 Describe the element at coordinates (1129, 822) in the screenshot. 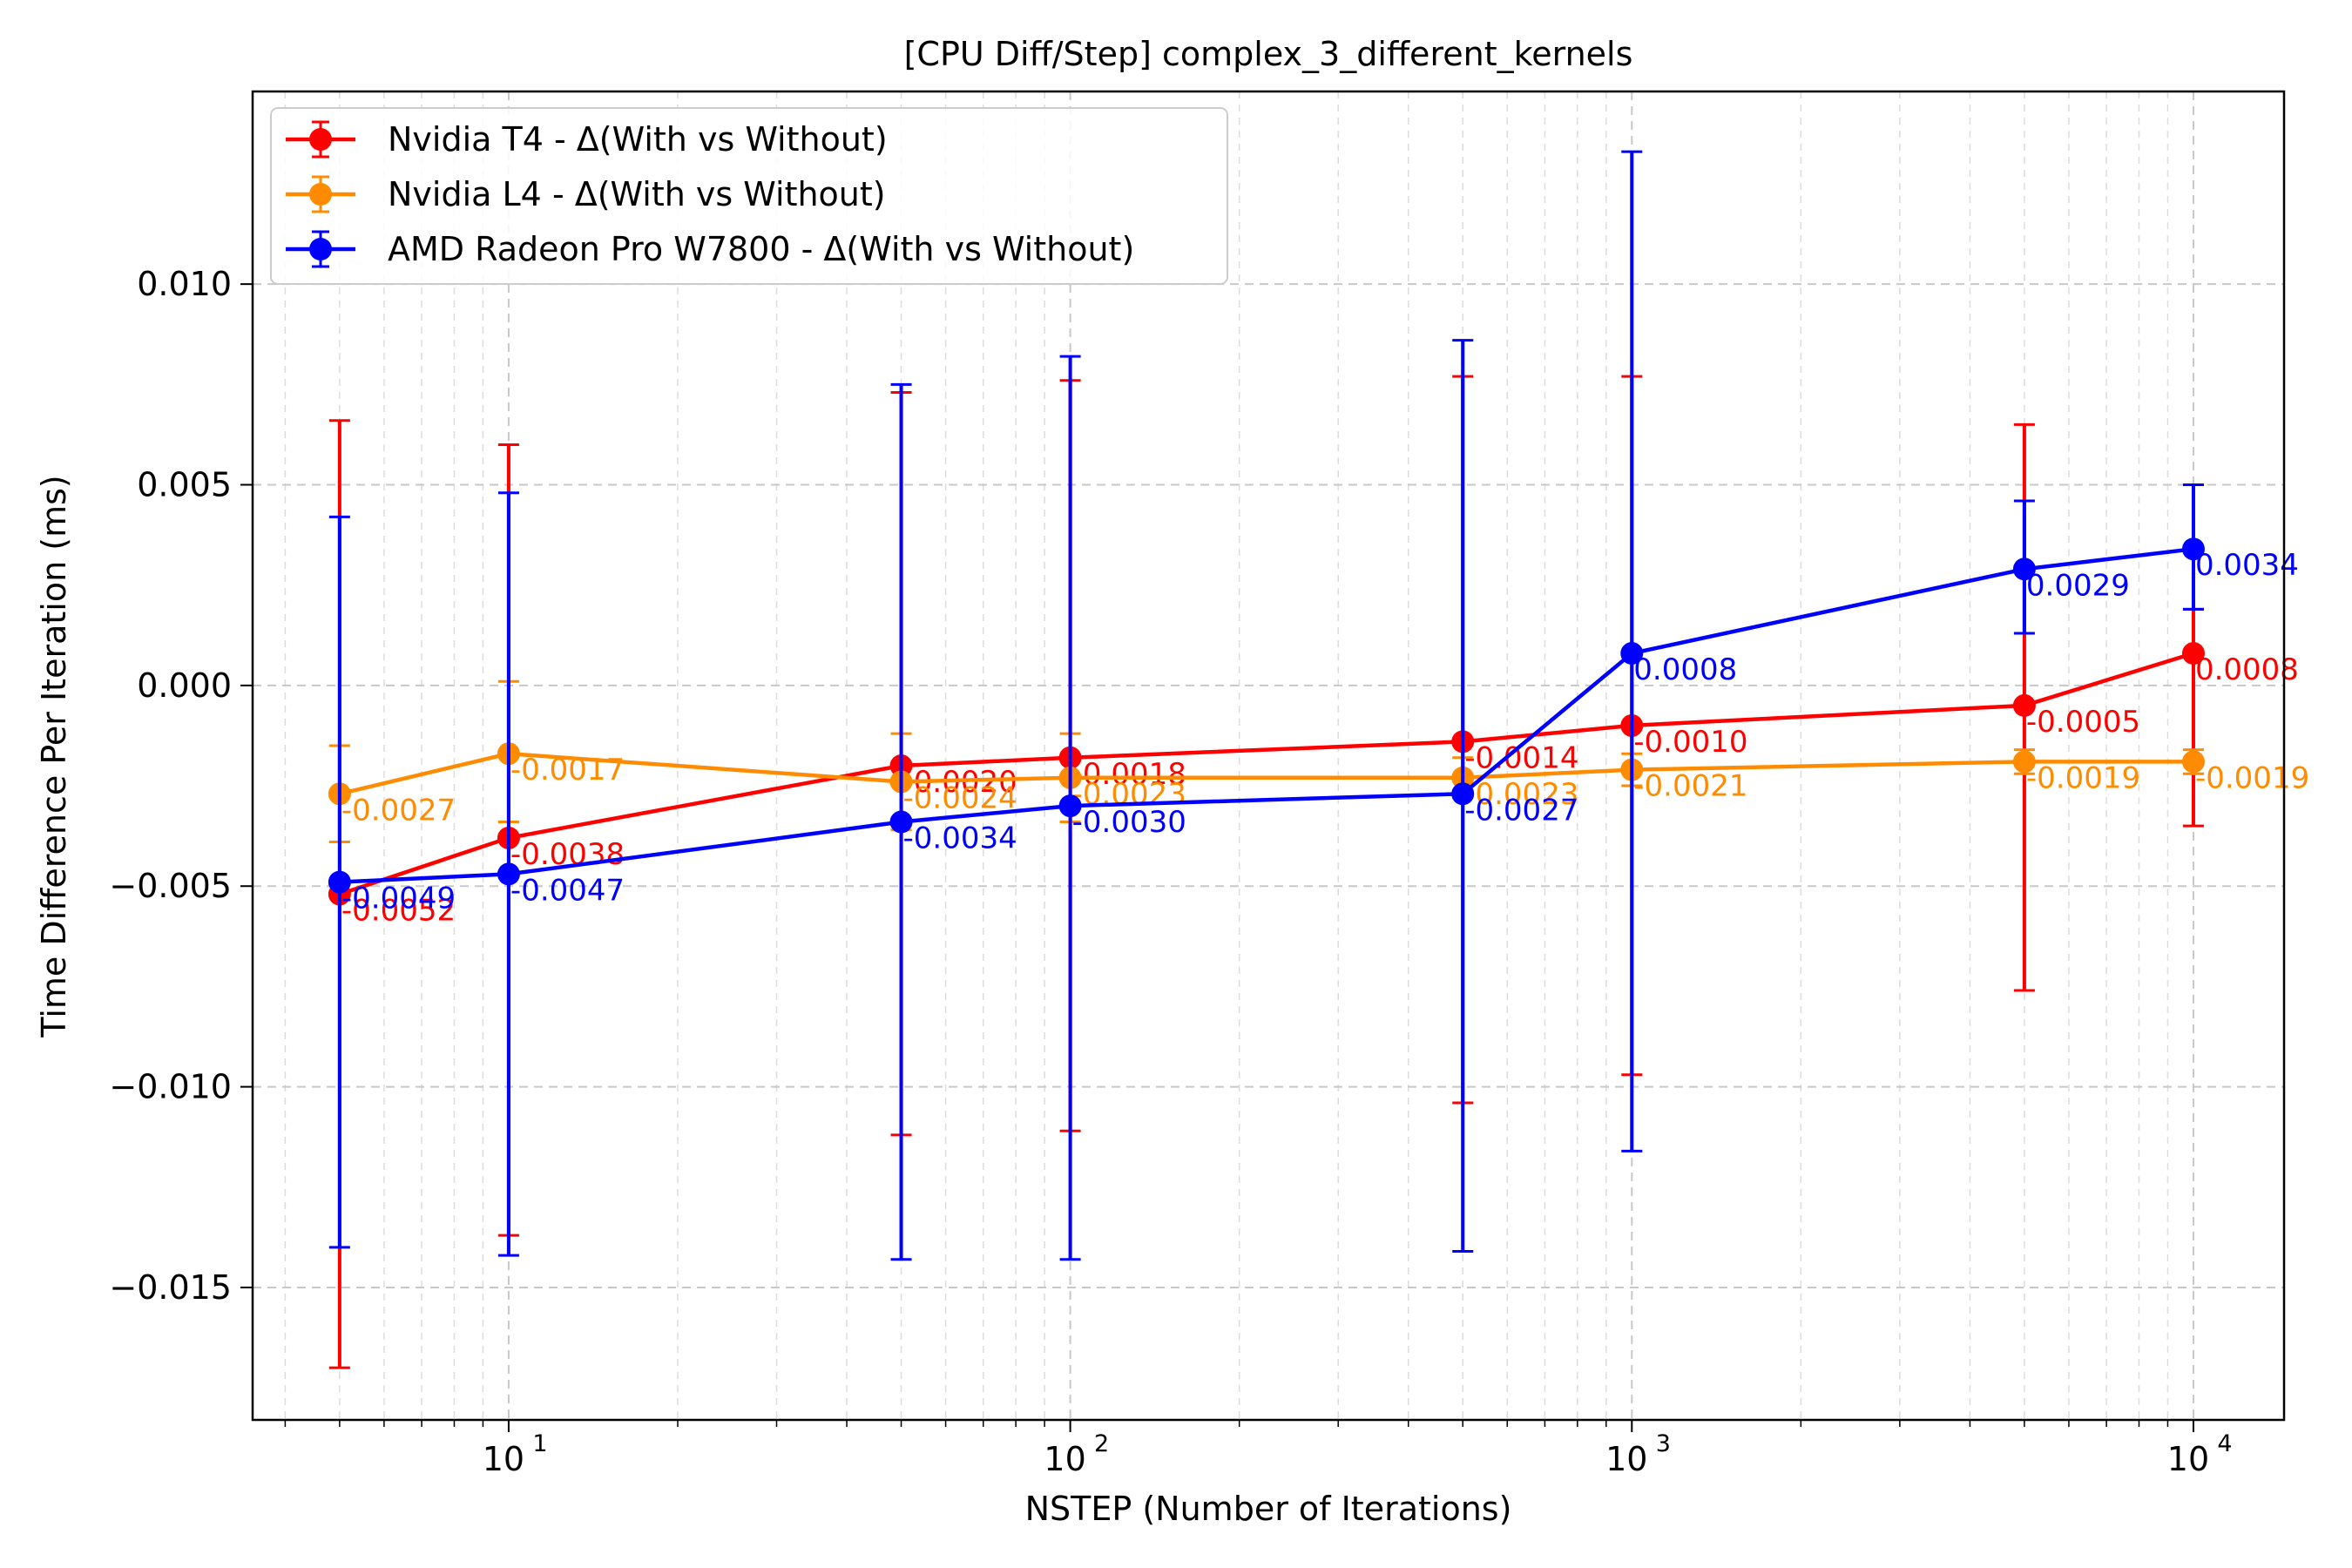

I see `data-label: -0.0030` at that location.